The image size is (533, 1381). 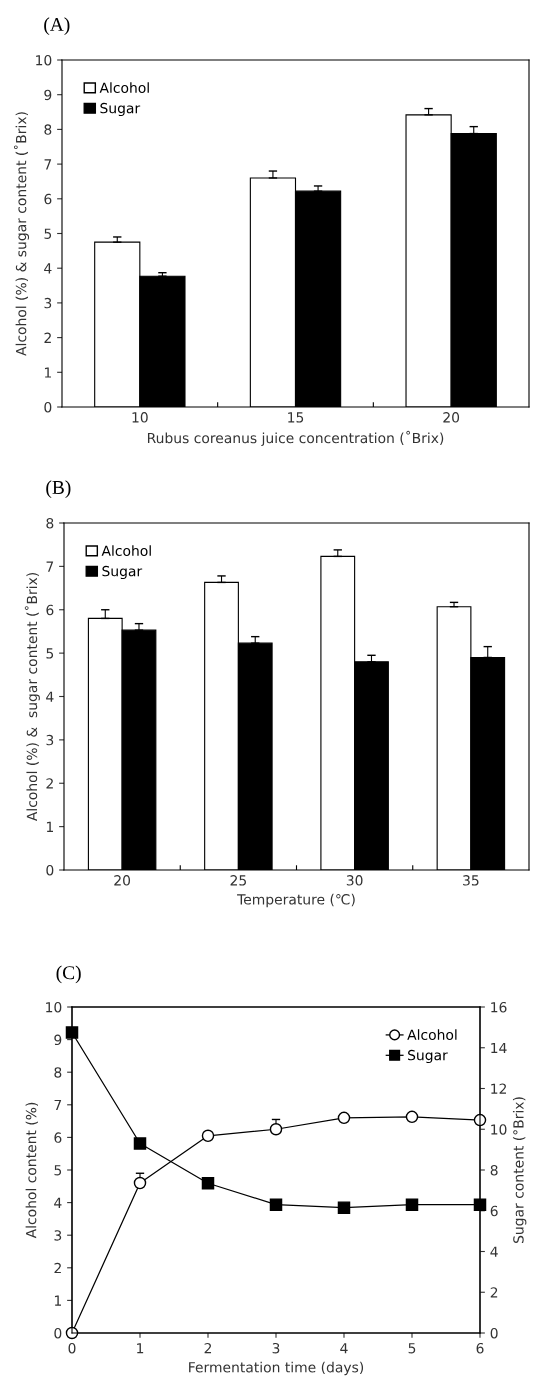 What do you see at coordinates (296, 417) in the screenshot?
I see `x-tick-label: 15` at bounding box center [296, 417].